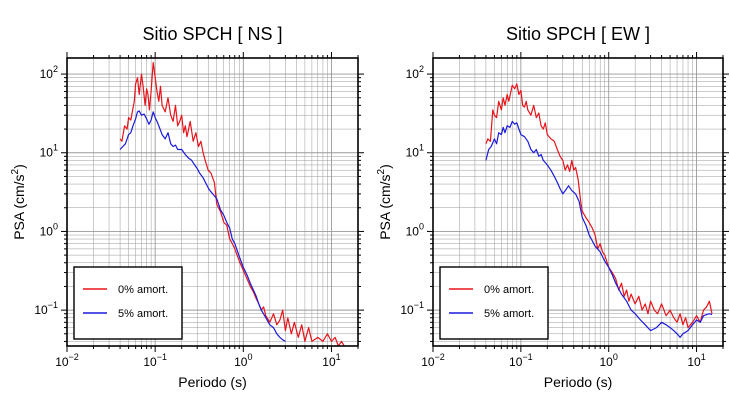 The image size is (730, 400). What do you see at coordinates (212, 34) in the screenshot?
I see `chart-title: Sitio SPCH [ NS ]` at bounding box center [212, 34].